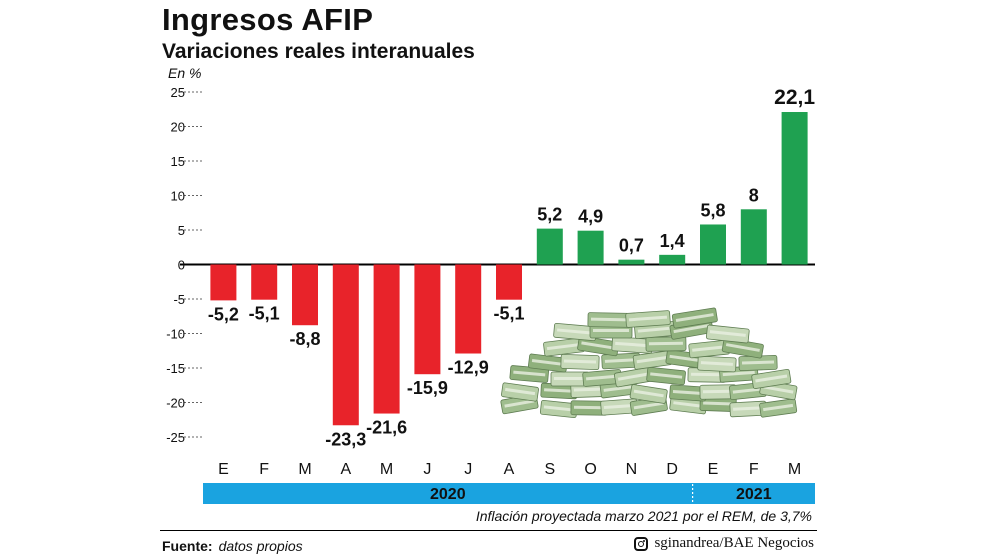  I want to click on bar-value-label: 5,8, so click(712, 210).